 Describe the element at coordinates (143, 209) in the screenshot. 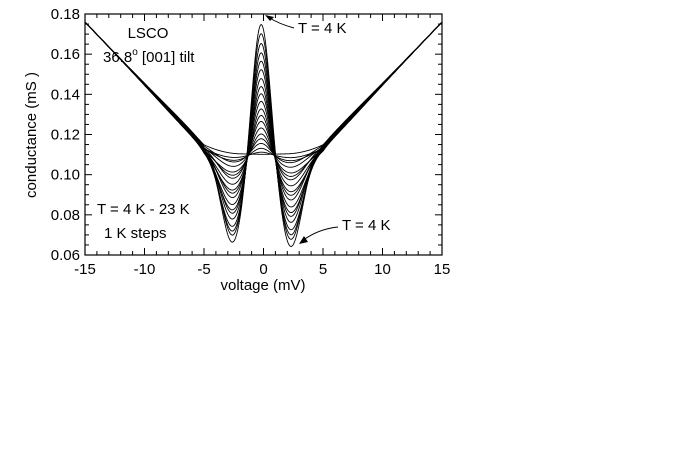

I see `annotation-temp-range: T = 4 K - 23 K` at that location.